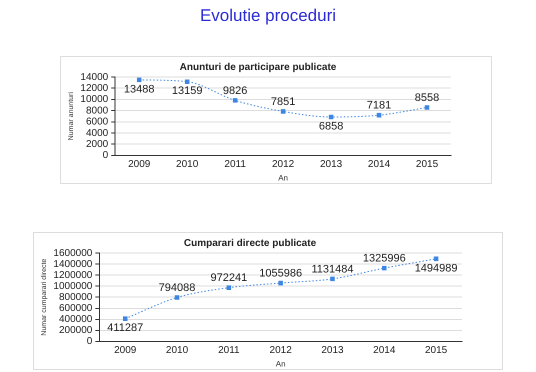 The height and width of the screenshot is (372, 536). Describe the element at coordinates (73, 275) in the screenshot. I see `y-tick-label: 1200000` at that location.